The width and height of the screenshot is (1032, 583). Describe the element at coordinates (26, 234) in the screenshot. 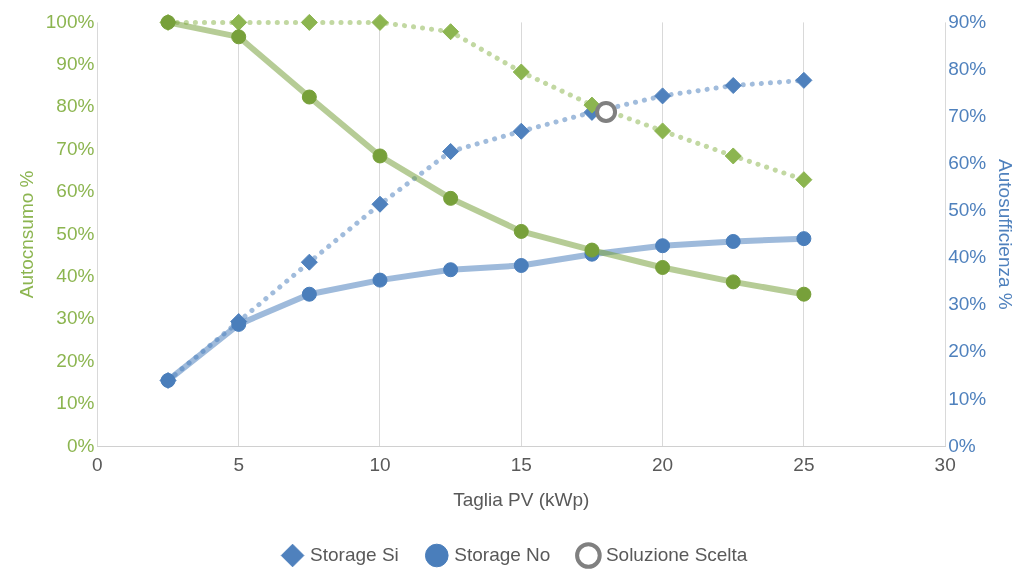

I see `y-axis-title: Autocnsumo %` at that location.